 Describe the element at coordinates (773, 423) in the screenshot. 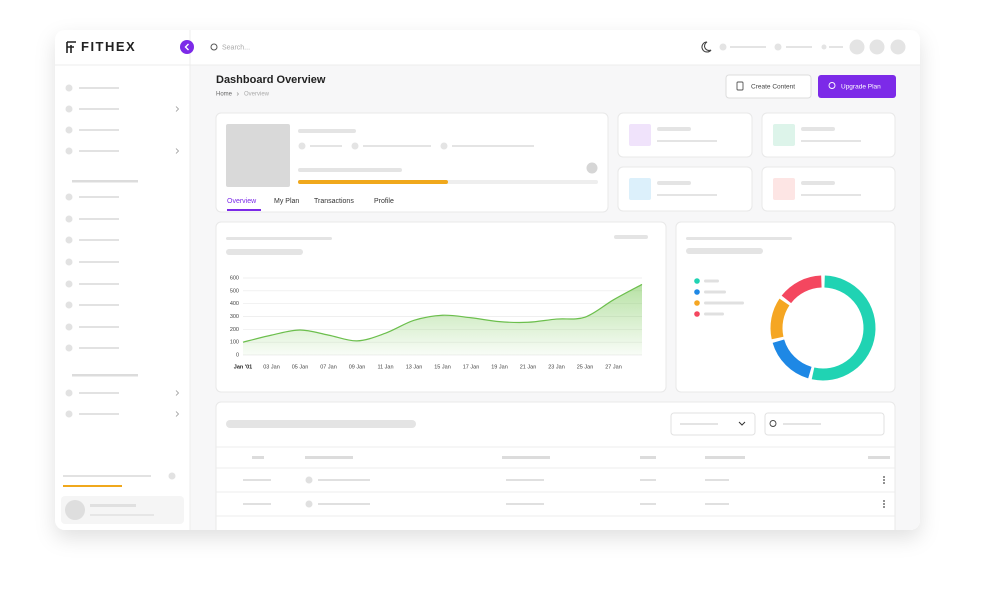

I see `search-icon` at that location.